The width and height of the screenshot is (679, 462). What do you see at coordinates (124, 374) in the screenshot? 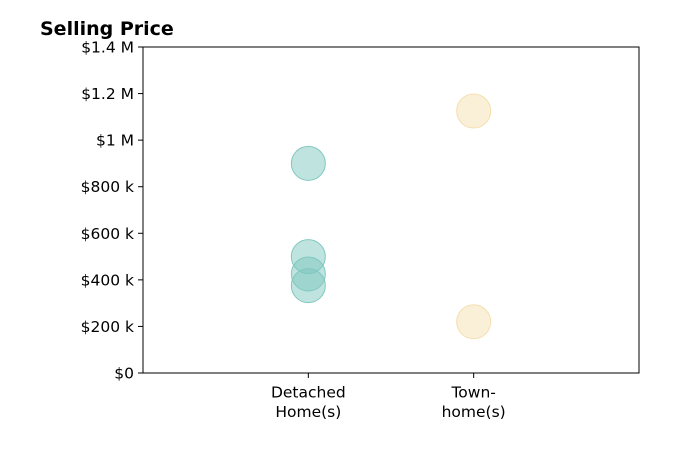
I see `y-tick-label: $0` at bounding box center [124, 374].